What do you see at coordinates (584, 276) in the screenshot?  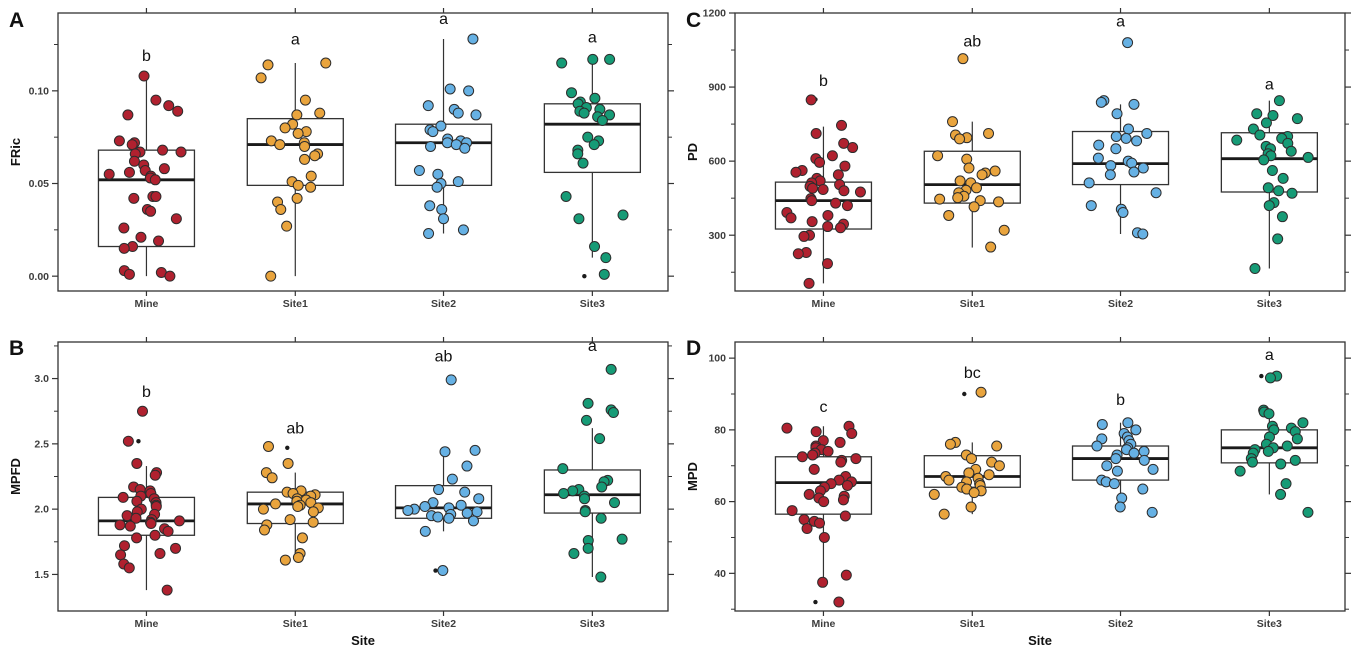 I see `outlier-dot` at bounding box center [584, 276].